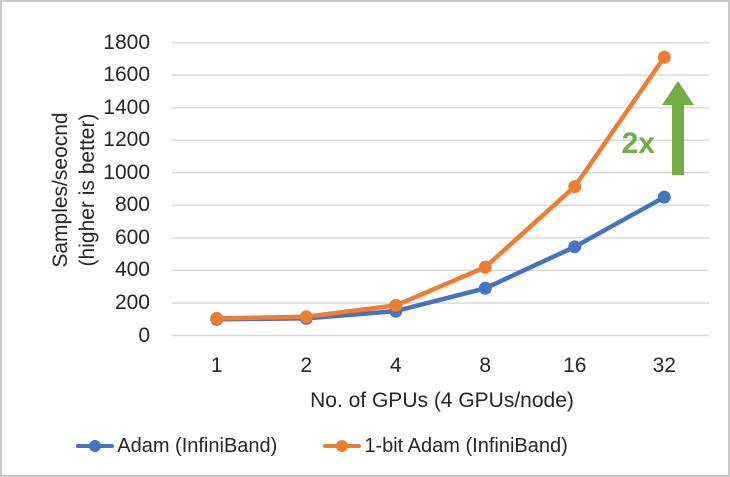 The height and width of the screenshot is (477, 730). I want to click on y-tick-label-1000: 1000, so click(126, 172).